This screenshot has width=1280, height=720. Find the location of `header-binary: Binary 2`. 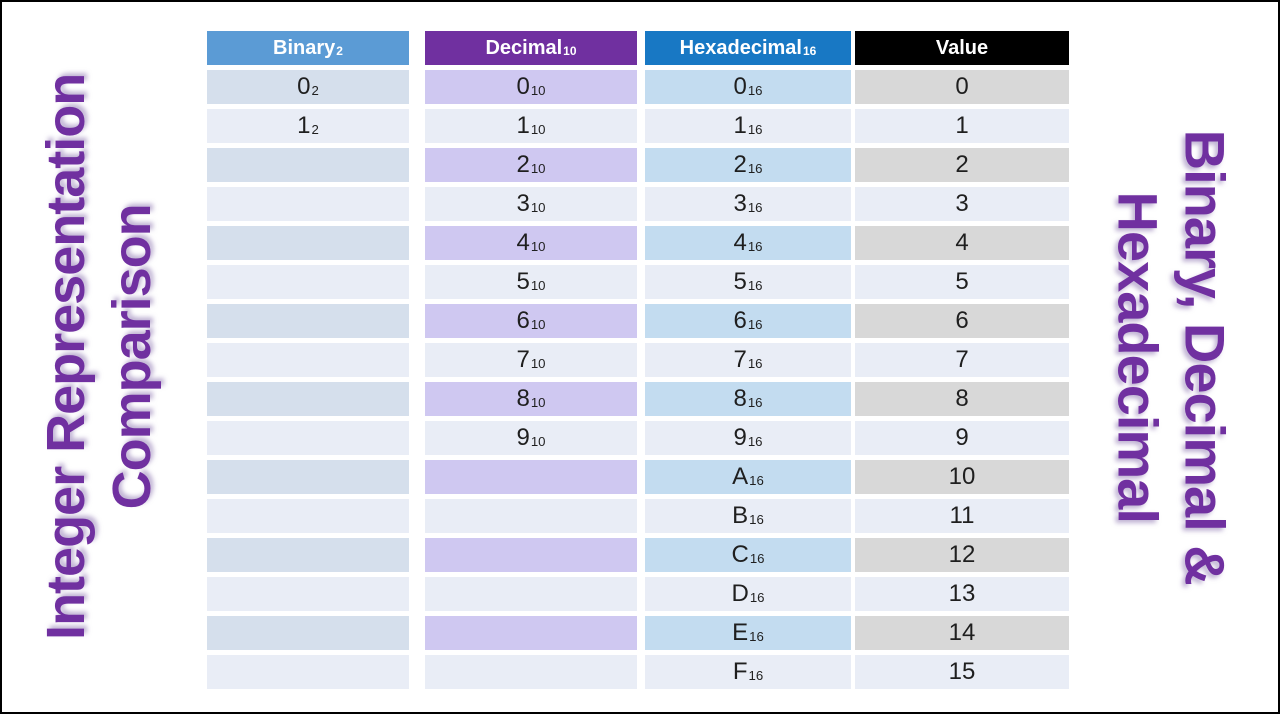

header-binary: Binary 2 is located at coordinates (308, 48).